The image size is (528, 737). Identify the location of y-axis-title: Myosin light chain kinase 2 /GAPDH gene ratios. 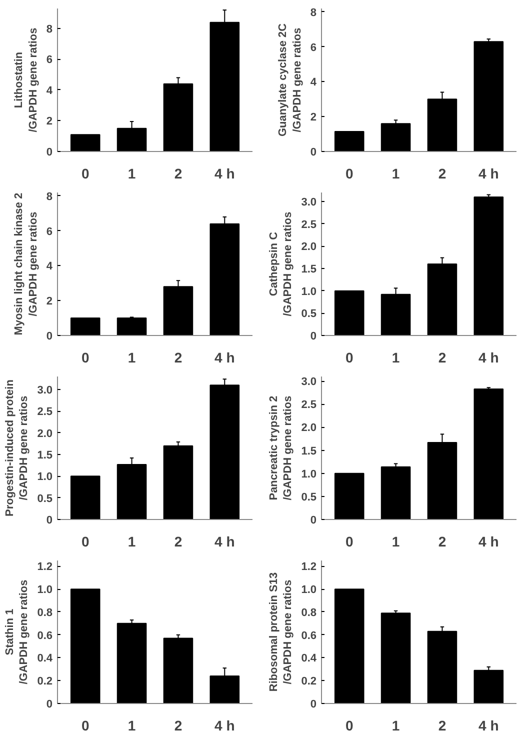
(26, 264).